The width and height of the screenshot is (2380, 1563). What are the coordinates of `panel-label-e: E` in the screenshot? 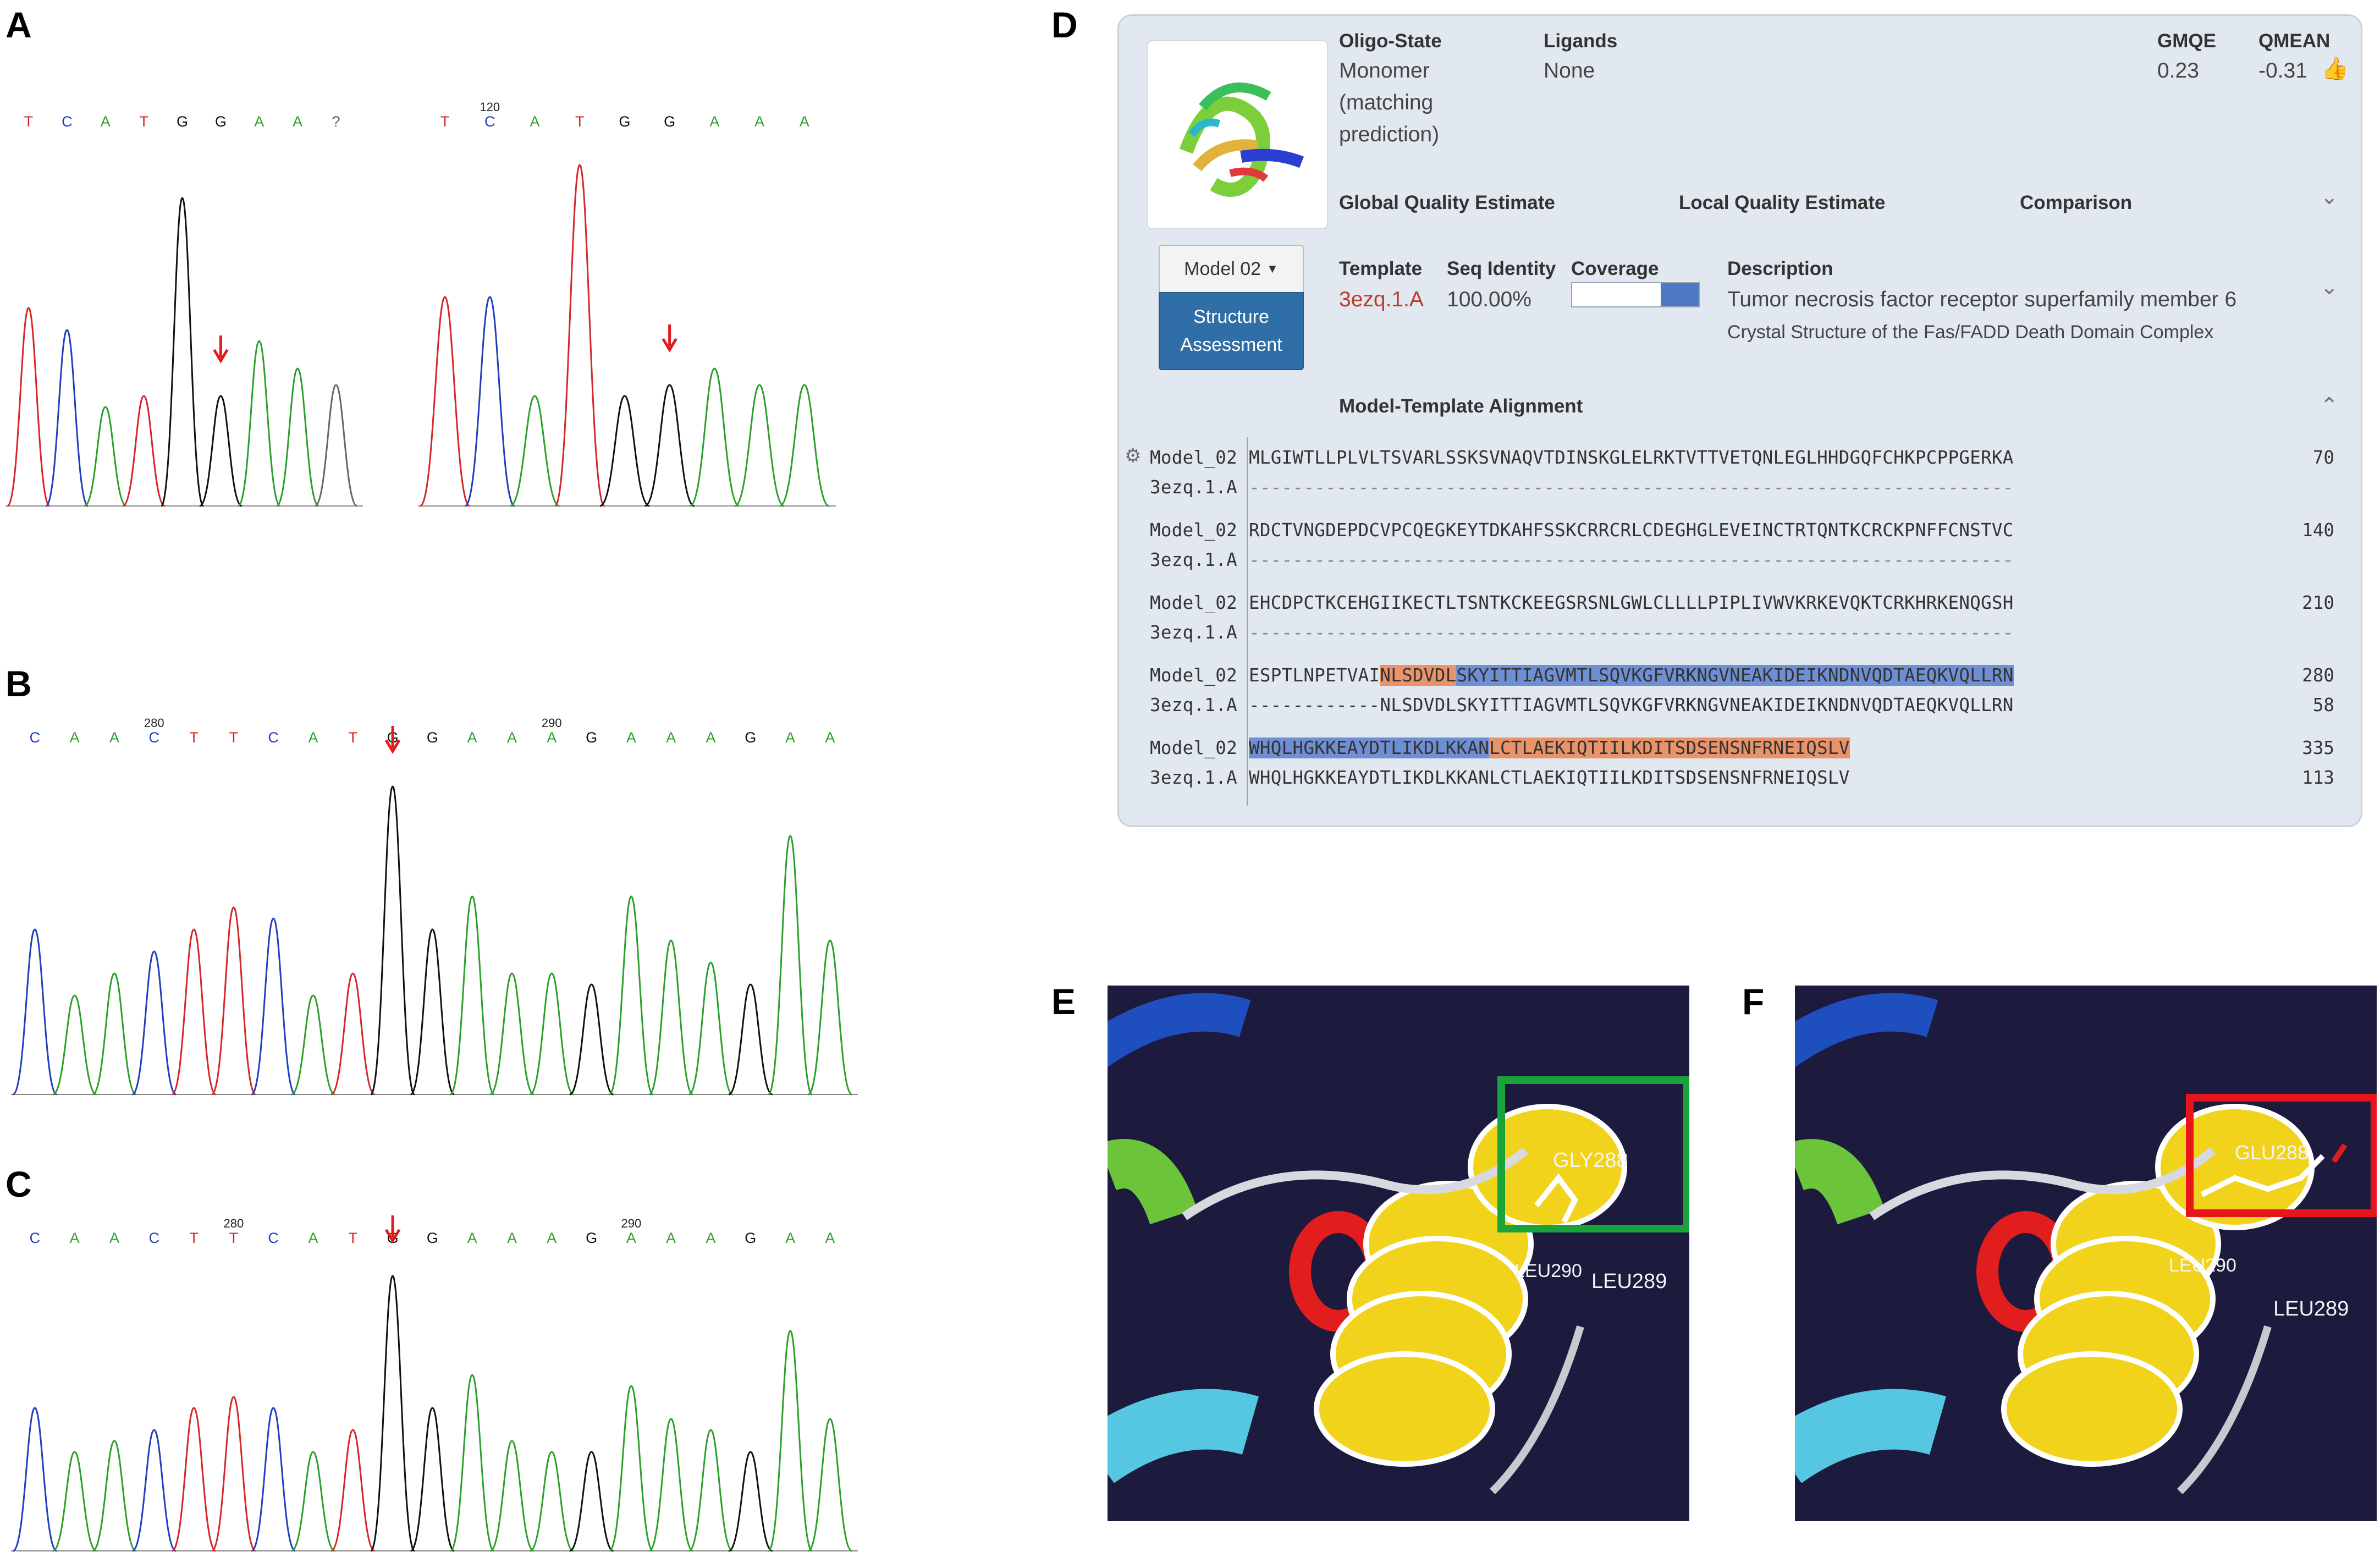 It's located at (1063, 1001).